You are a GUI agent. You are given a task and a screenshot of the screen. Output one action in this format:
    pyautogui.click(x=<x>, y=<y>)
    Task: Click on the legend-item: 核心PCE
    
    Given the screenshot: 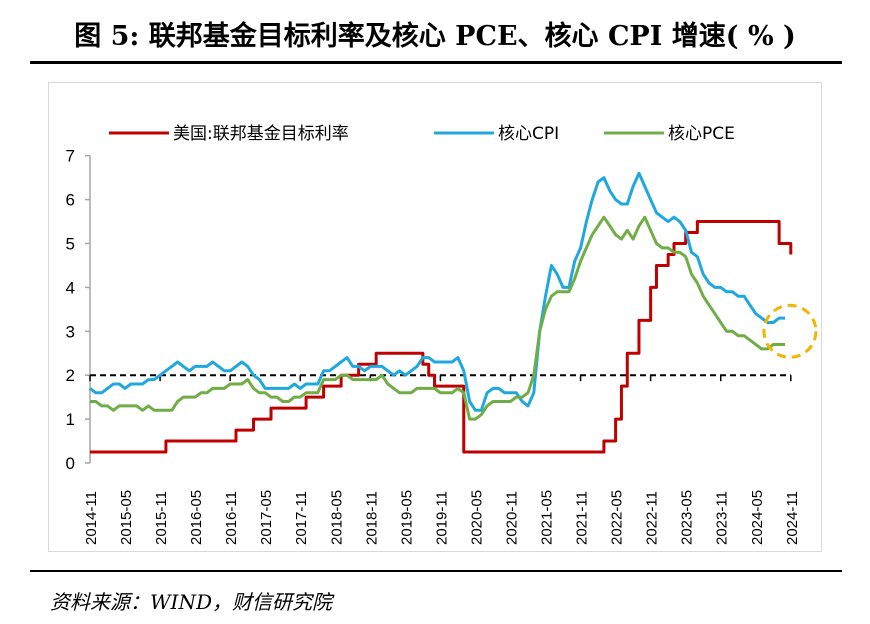 What is the action you would take?
    pyautogui.click(x=669, y=134)
    